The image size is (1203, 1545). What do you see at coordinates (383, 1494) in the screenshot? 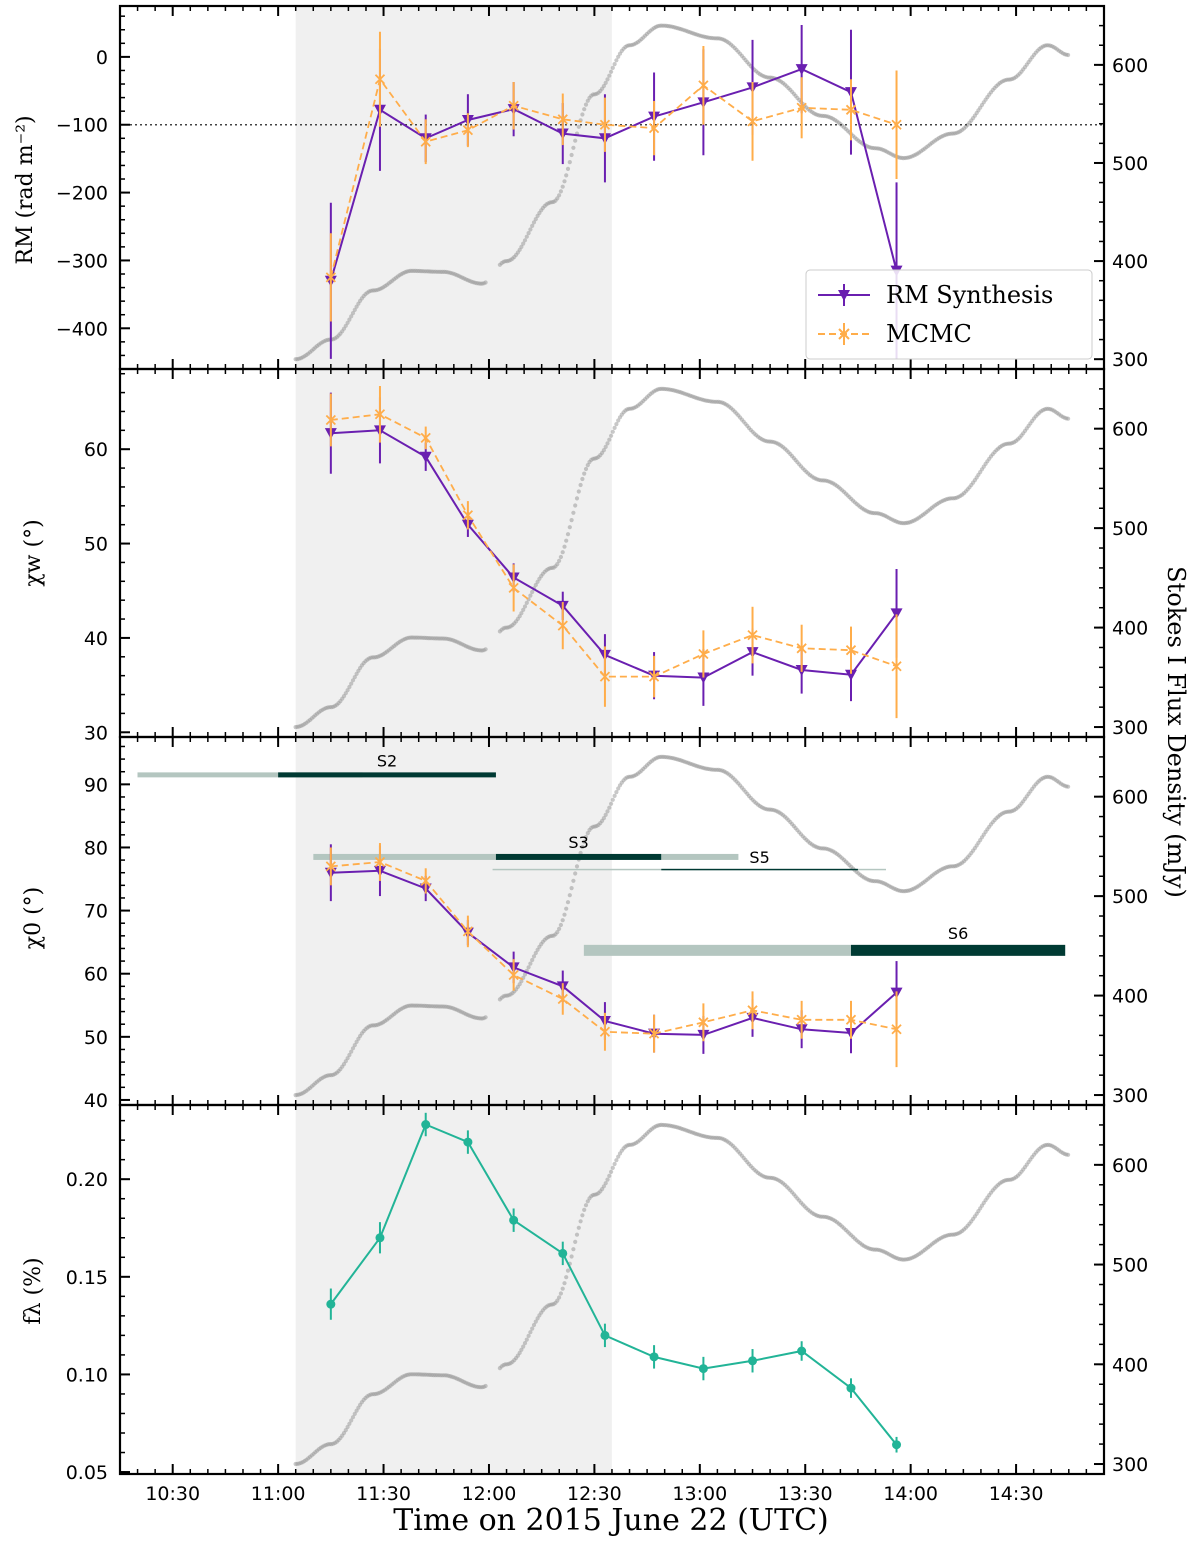
I see `x-tick-label: 11:30` at bounding box center [383, 1494].